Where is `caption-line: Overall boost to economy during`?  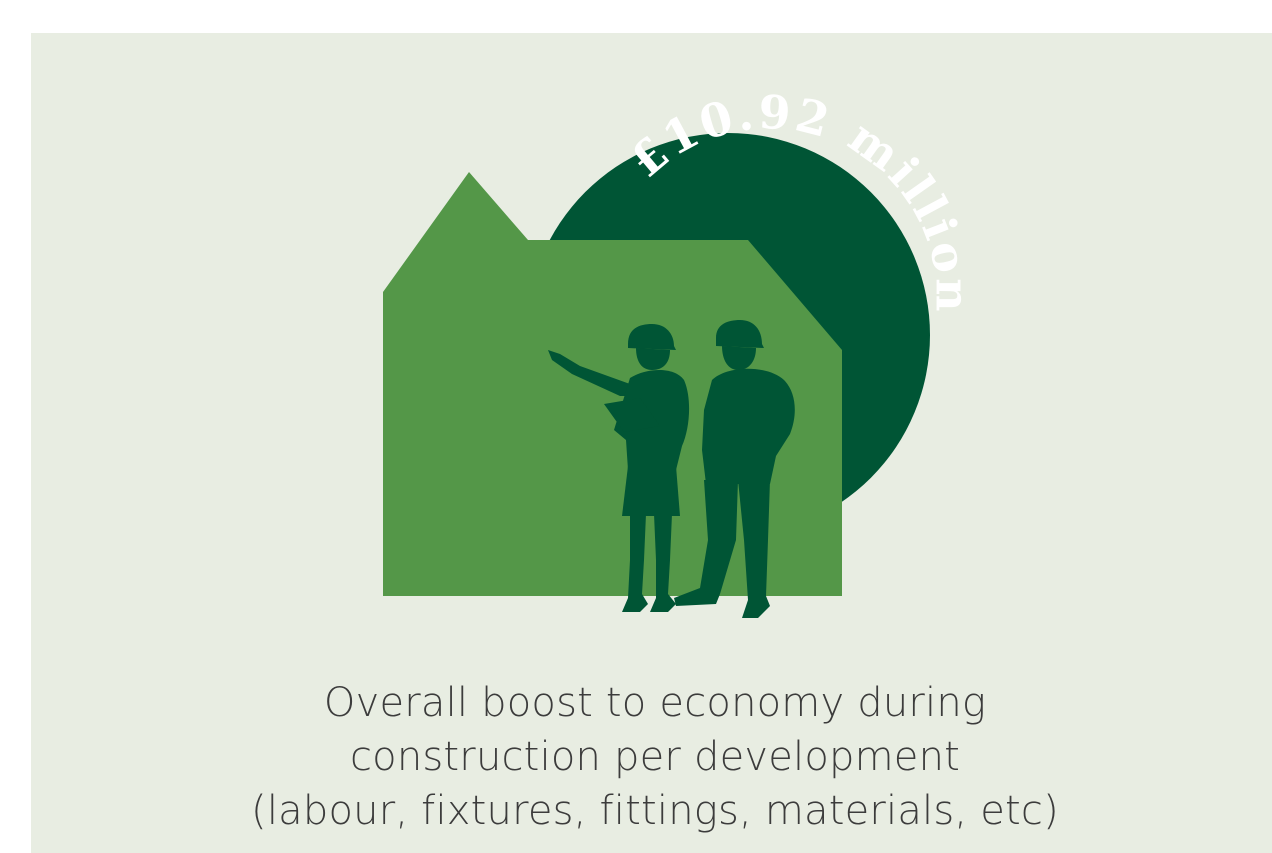 caption-line: Overall boost to economy during is located at coordinates (655, 703).